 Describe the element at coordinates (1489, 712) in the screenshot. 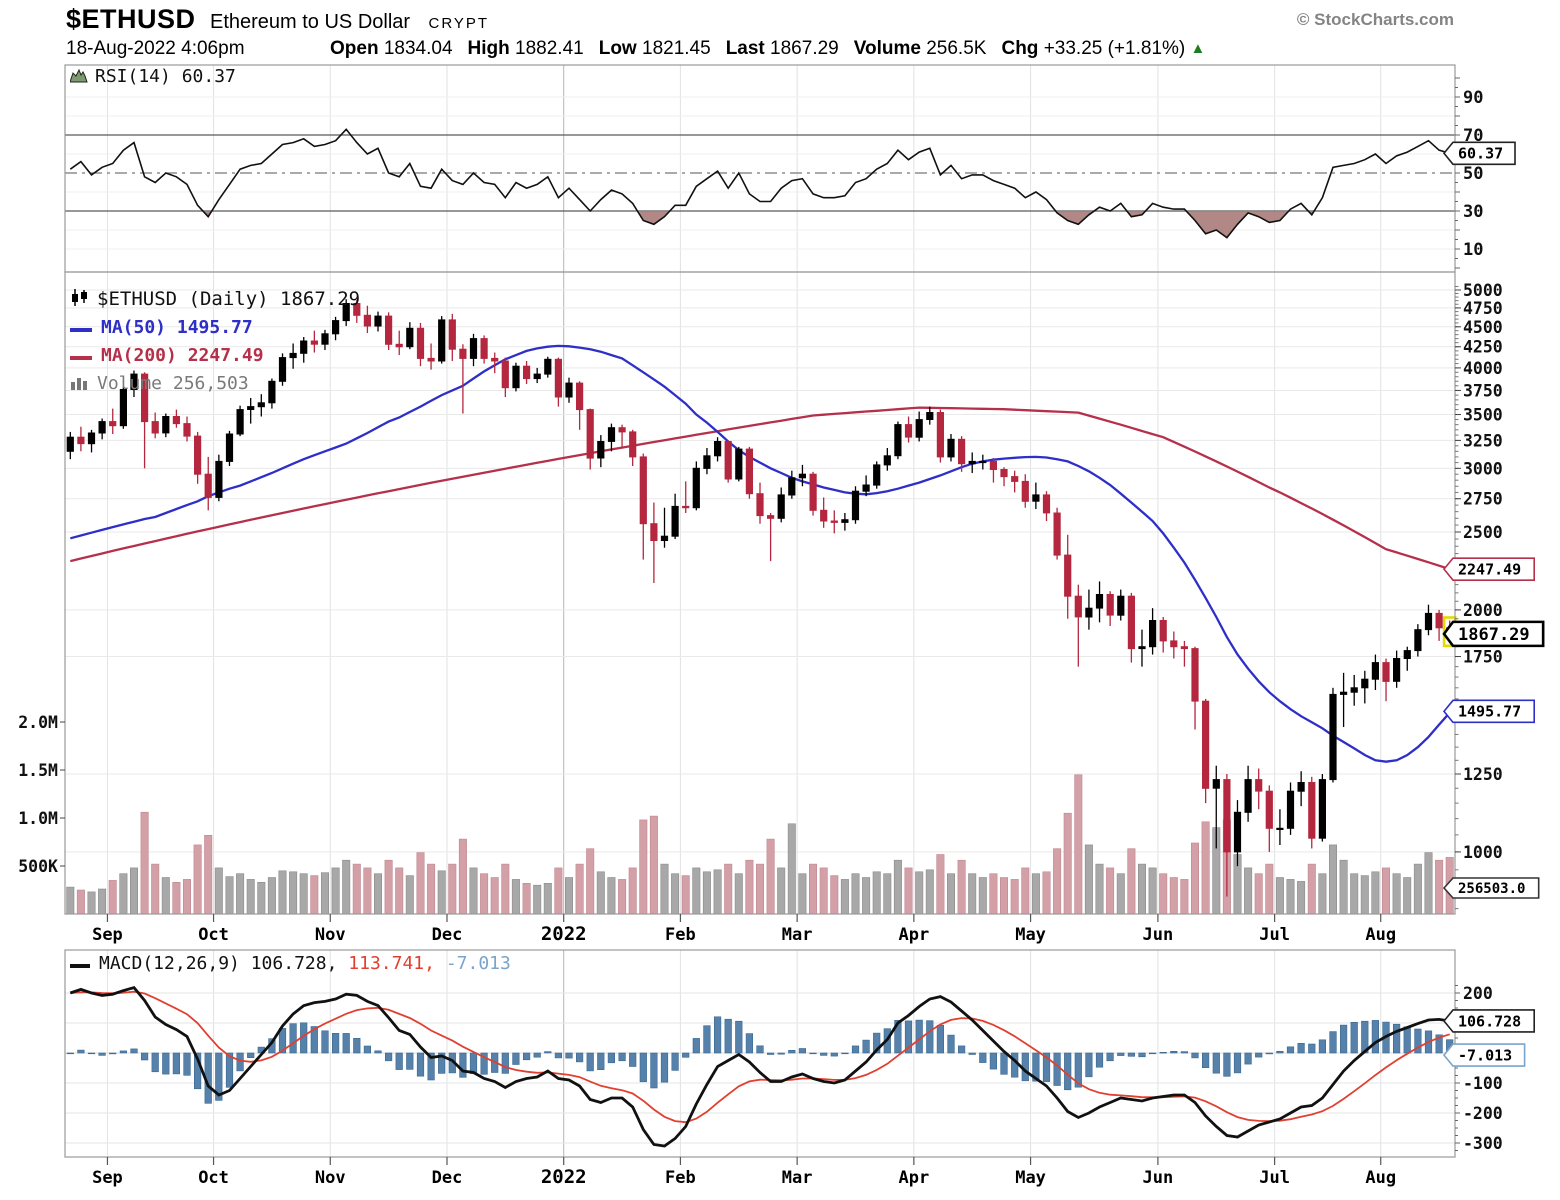

I see `svg-text: 1495.77` at that location.